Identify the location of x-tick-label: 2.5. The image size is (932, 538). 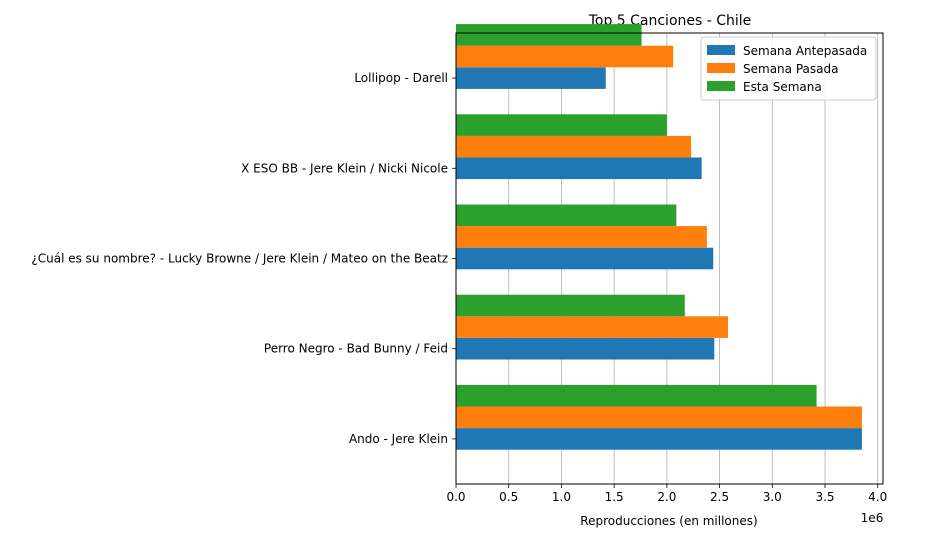
(719, 497).